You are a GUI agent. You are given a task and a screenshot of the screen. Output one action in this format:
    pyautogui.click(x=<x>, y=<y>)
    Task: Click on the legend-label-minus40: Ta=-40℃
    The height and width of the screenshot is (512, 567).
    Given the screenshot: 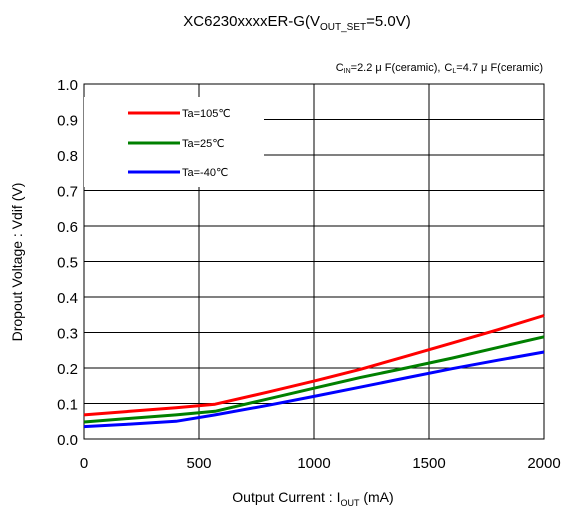 What is the action you would take?
    pyautogui.click(x=205, y=173)
    